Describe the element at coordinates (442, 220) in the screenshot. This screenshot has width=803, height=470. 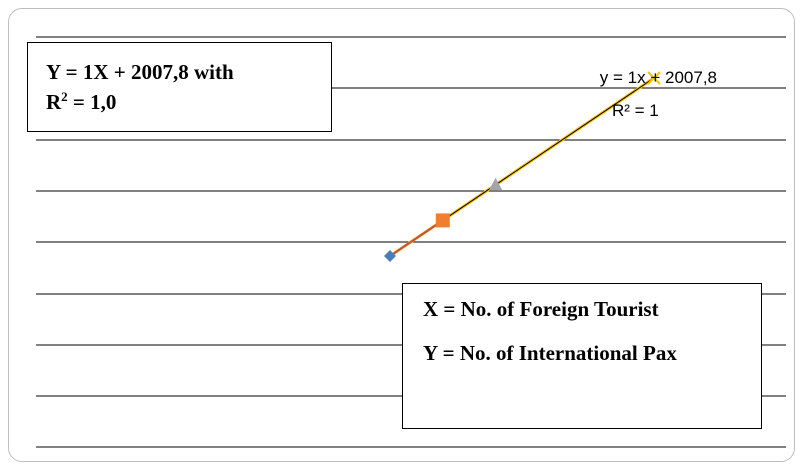
I see `point-1-square` at that location.